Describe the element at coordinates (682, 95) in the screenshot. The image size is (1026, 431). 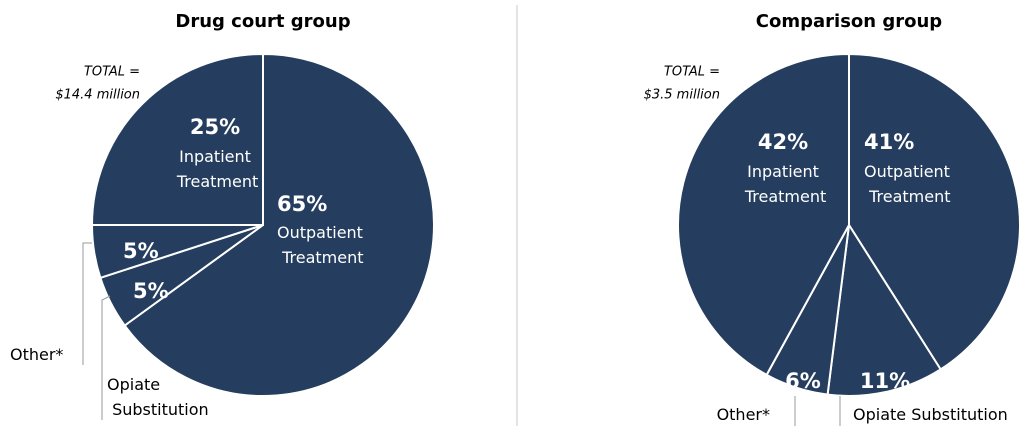
I see `total-annotation: $3.5 million` at that location.